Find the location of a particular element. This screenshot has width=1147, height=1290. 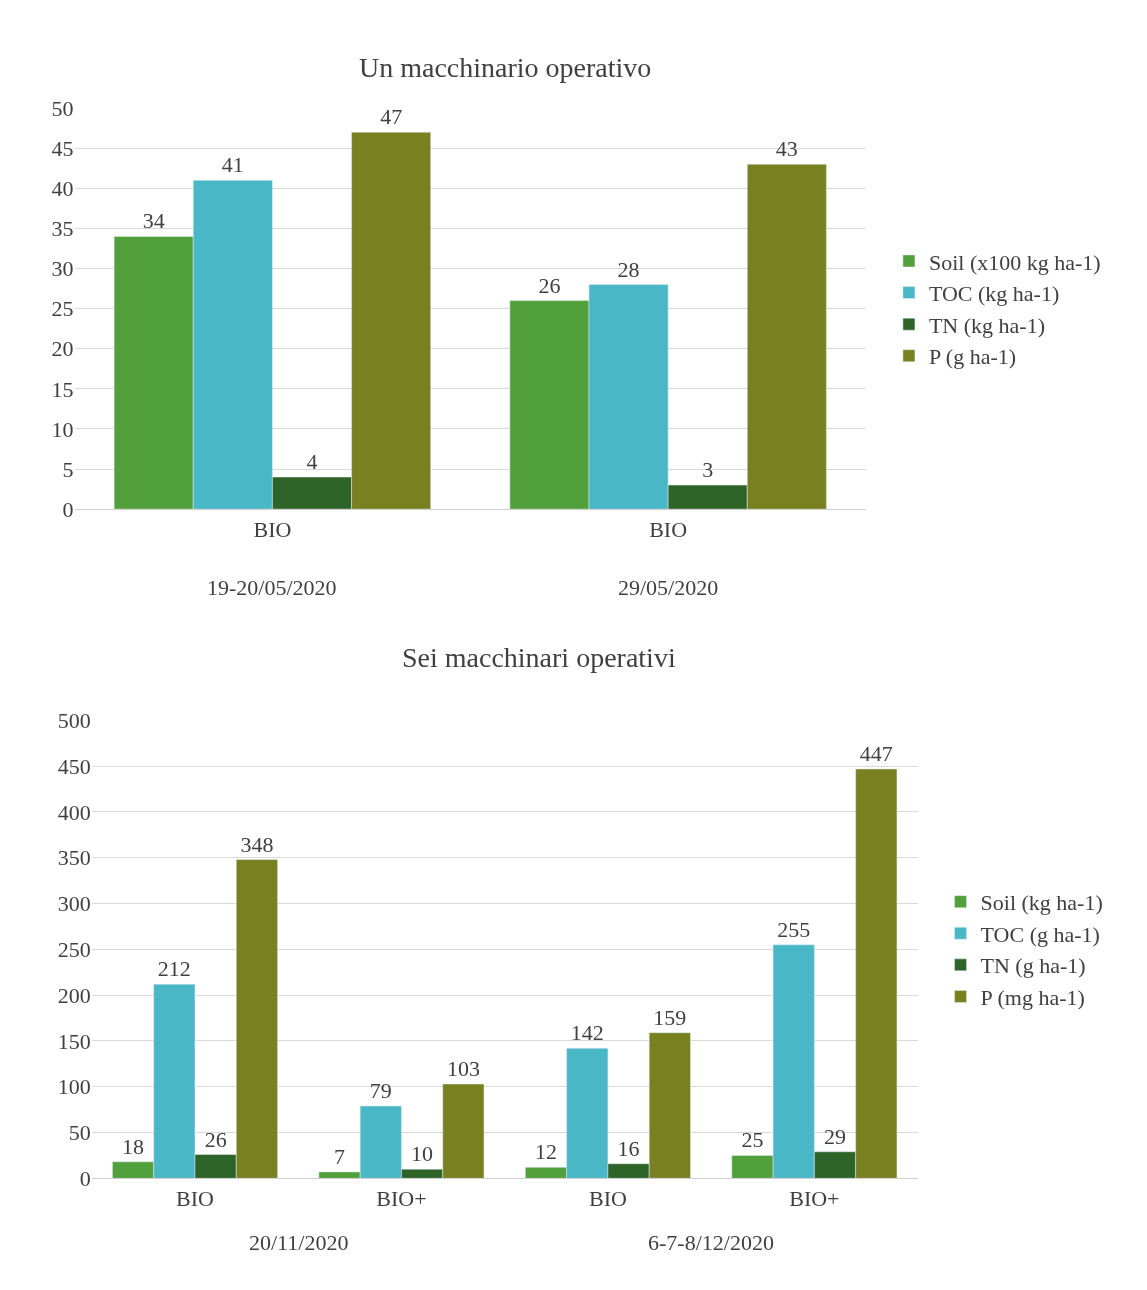

data-label: 79 is located at coordinates (380, 1090).